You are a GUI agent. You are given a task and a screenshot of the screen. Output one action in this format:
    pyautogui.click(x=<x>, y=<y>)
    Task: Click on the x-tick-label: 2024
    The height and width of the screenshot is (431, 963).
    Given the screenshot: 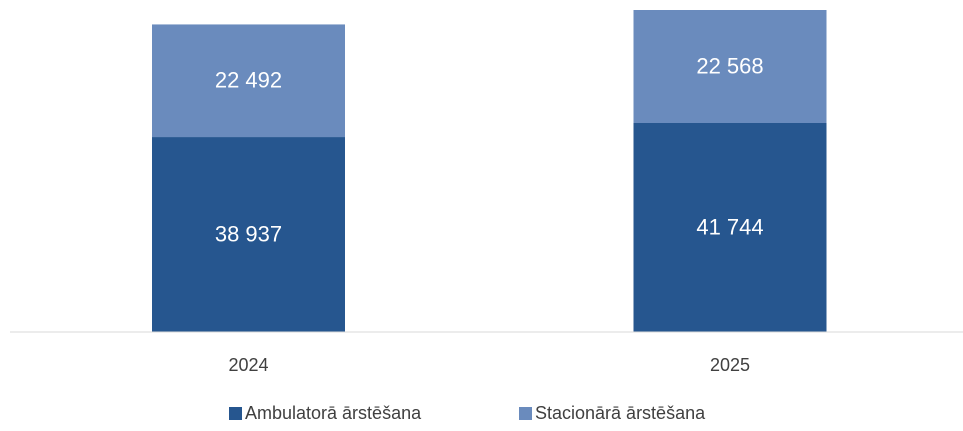 What is the action you would take?
    pyautogui.click(x=248, y=365)
    